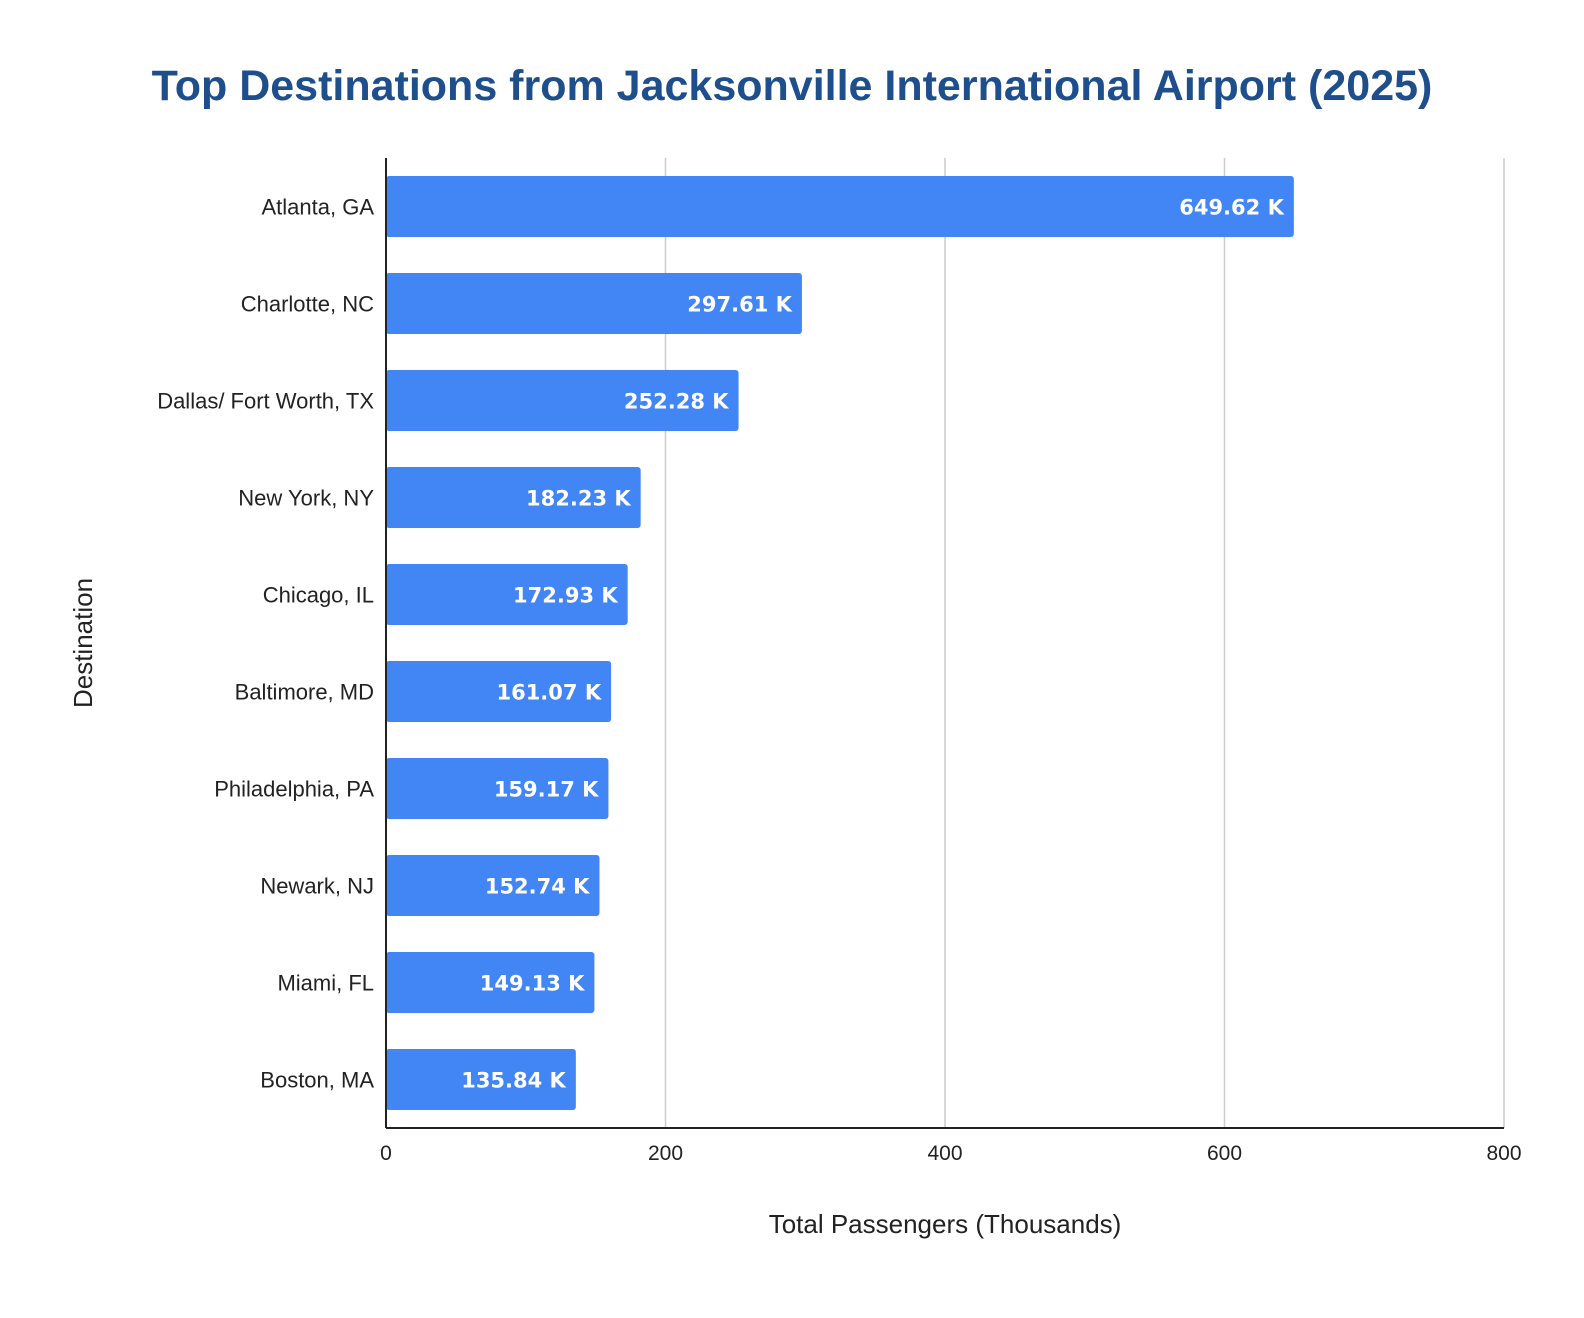  What do you see at coordinates (307, 304) in the screenshot?
I see `category-label: Charlotte, NC` at bounding box center [307, 304].